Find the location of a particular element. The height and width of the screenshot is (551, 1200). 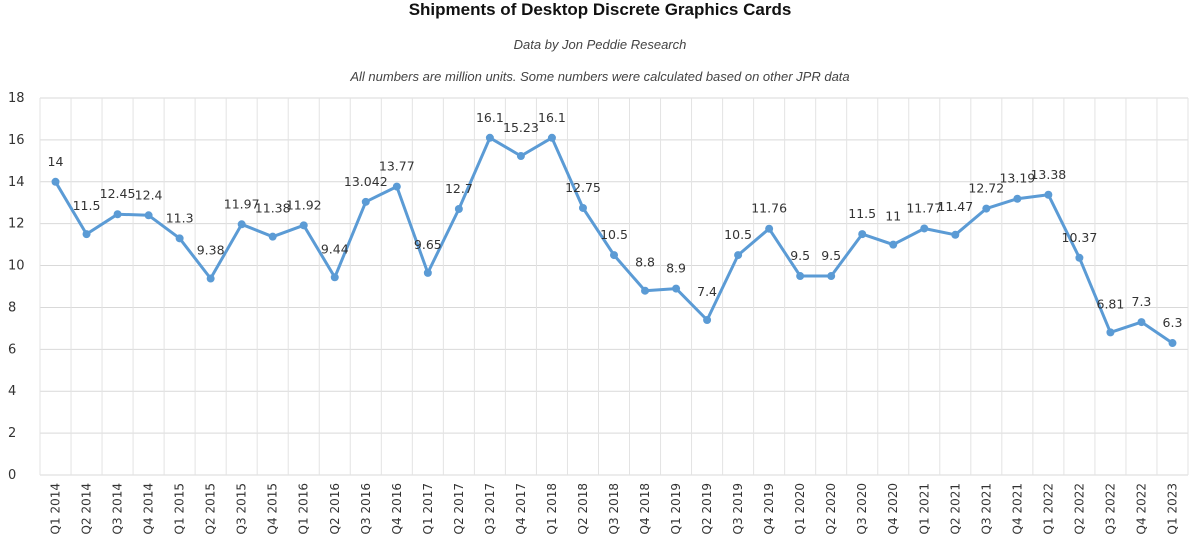

x-tick-label: Q3 2020 is located at coordinates (862, 508).